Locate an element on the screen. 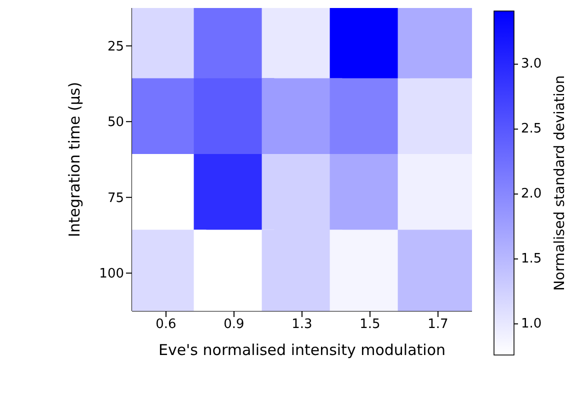  y-tick-label: 50 is located at coordinates (115, 122).